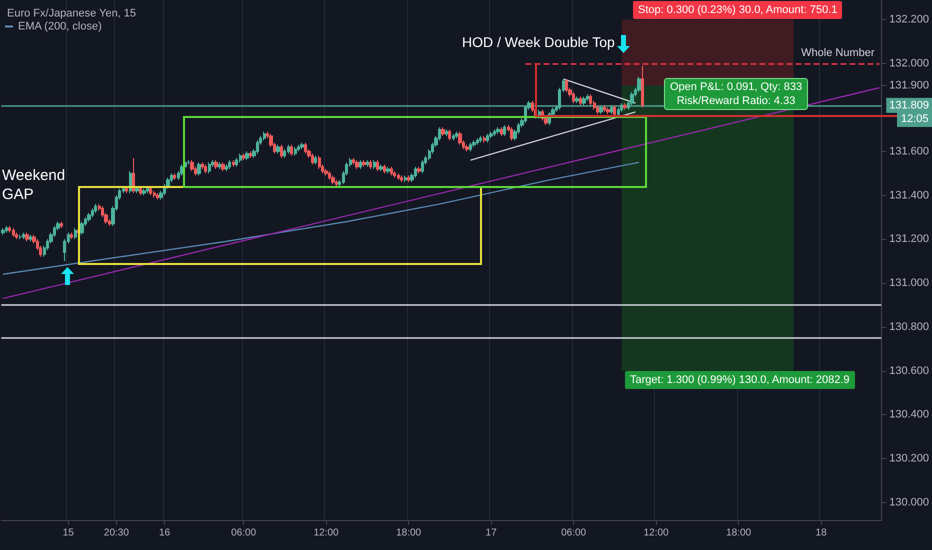 This screenshot has height=550, width=932. Describe the element at coordinates (909, 414) in the screenshot. I see `y-tick-label: 130.400` at that location.